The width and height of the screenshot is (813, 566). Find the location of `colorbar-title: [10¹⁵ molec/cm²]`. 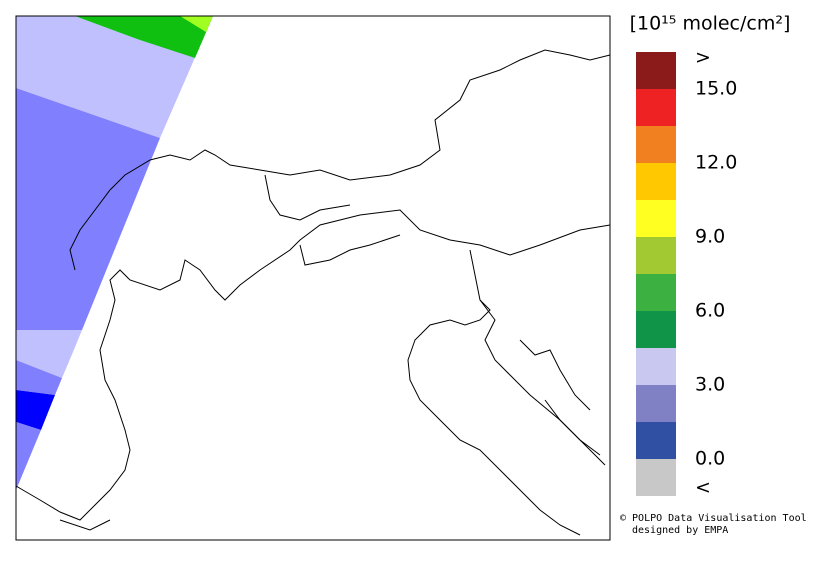

colorbar-title: [10¹⁵ molec/cm²] is located at coordinates (710, 24).